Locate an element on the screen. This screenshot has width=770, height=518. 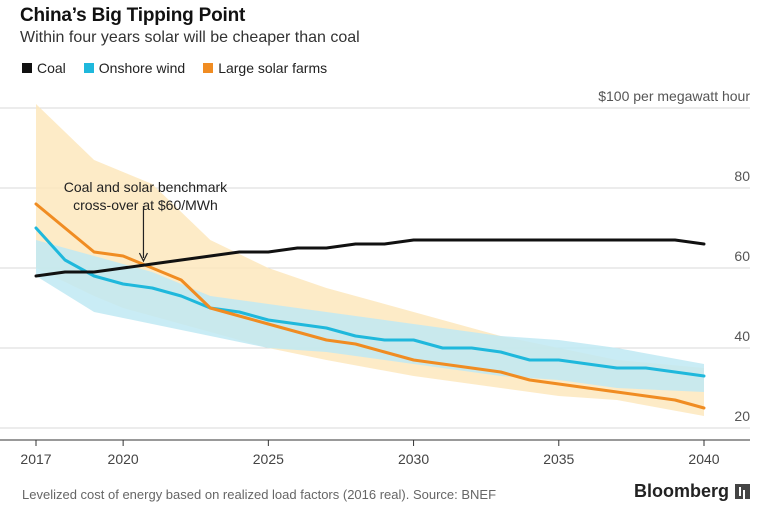
x-tick-label-2040: 2040 is located at coordinates (703, 459).